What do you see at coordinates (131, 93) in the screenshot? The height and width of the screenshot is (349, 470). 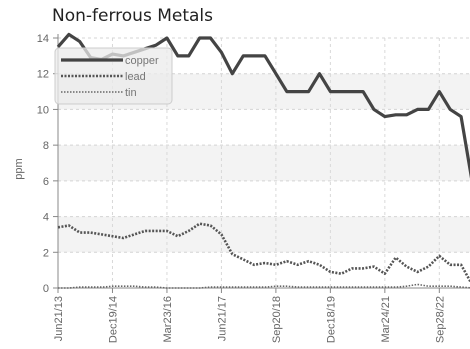 I see `legend-label-tin: tin` at bounding box center [131, 93].